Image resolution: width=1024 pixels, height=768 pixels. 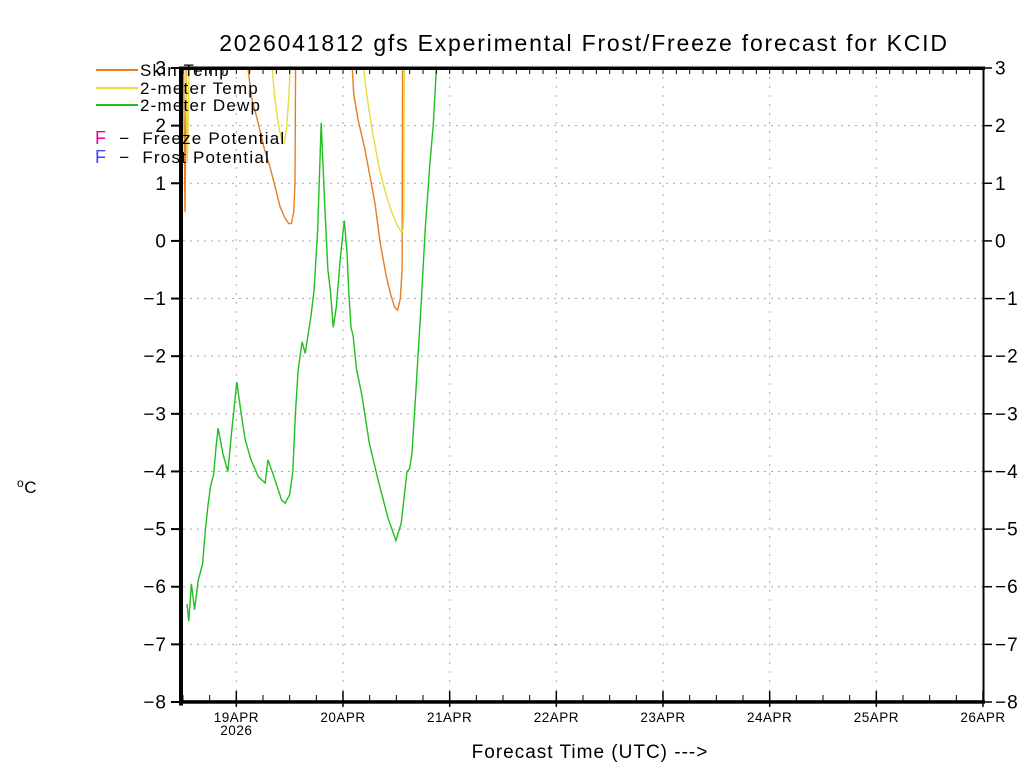 I want to click on y-tick-label-right: 2, so click(x=1001, y=126).